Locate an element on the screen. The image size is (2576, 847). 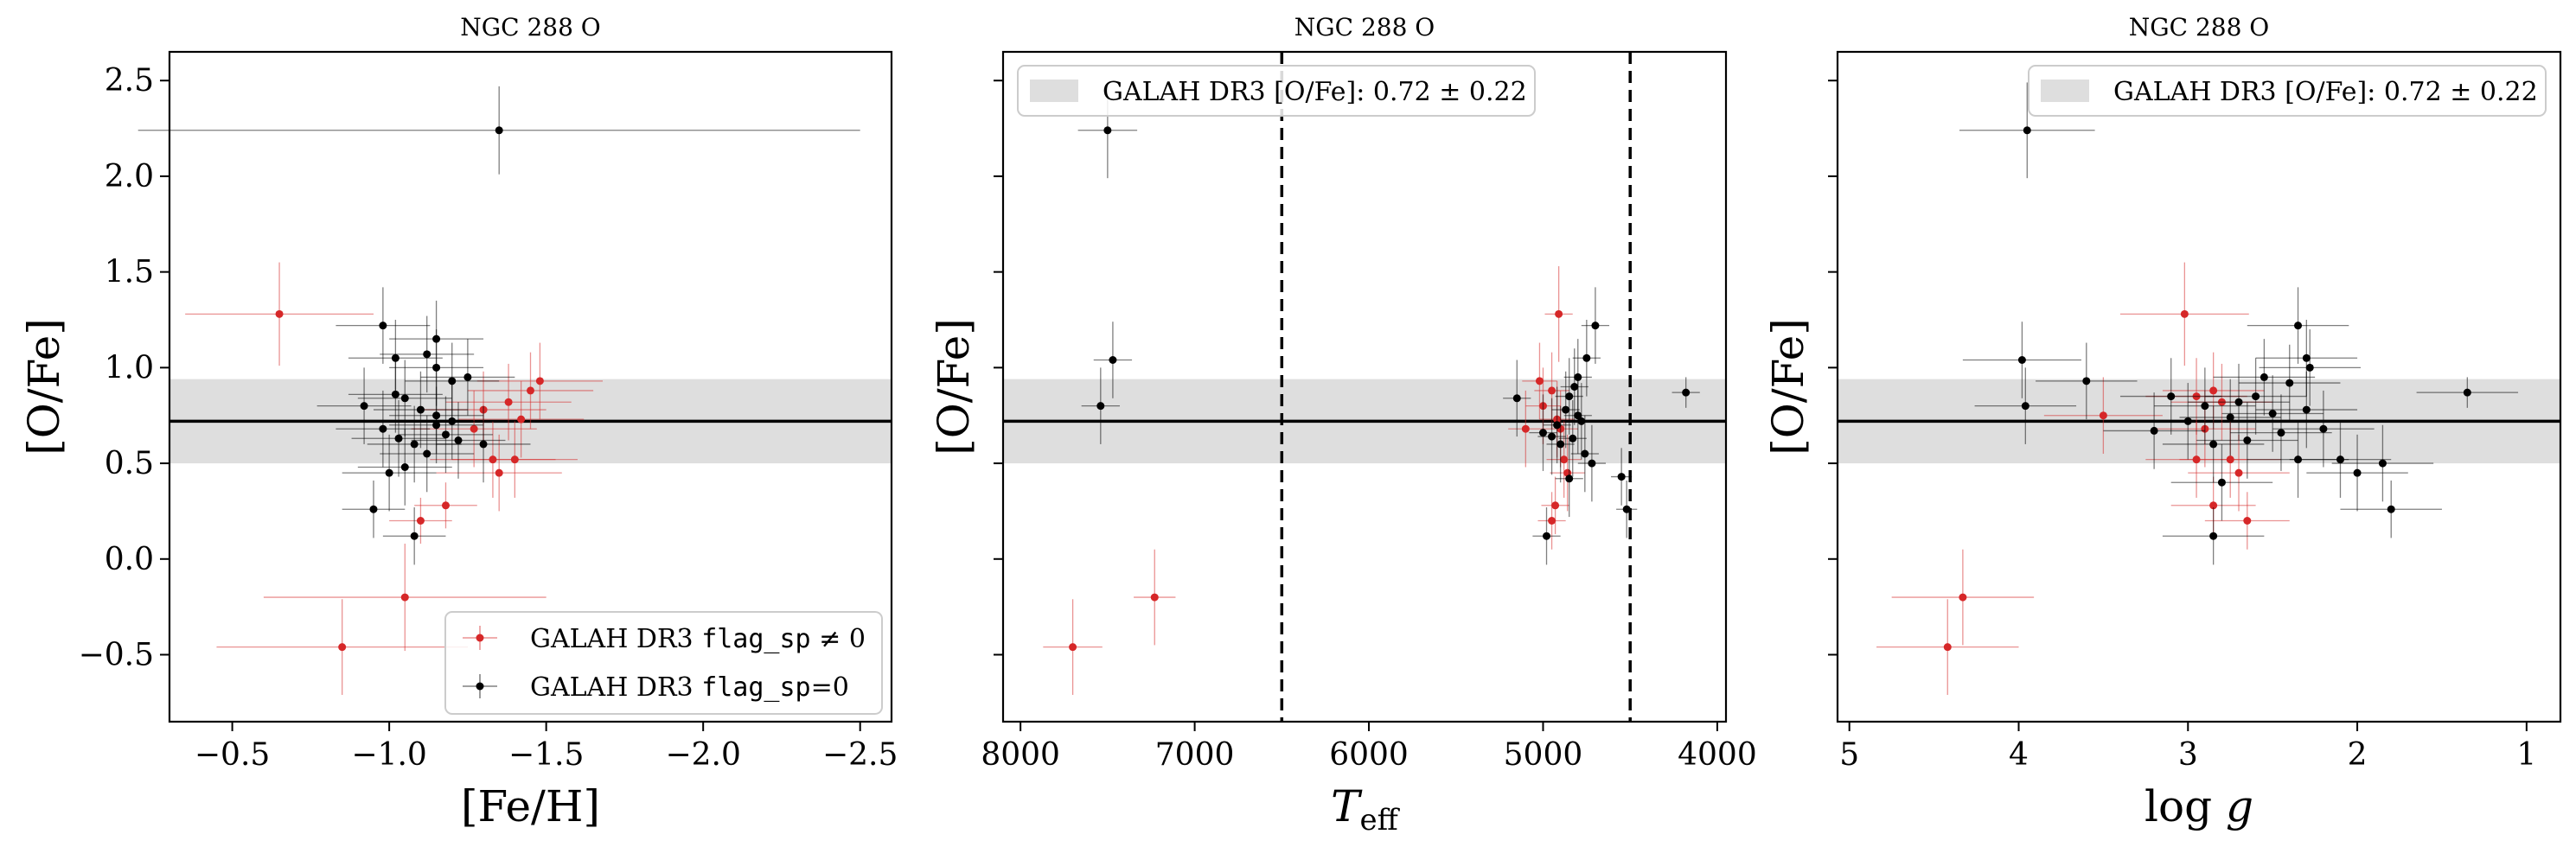
x-tick-label: 1 is located at coordinates (2526, 755).